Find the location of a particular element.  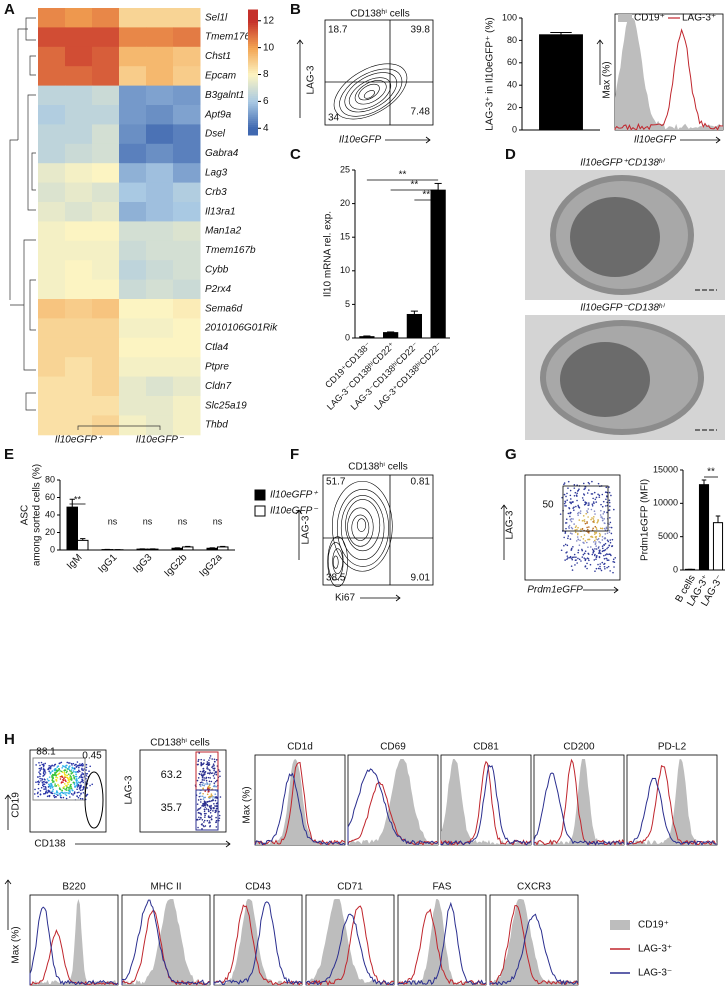

significance: ** is located at coordinates (78, 499).